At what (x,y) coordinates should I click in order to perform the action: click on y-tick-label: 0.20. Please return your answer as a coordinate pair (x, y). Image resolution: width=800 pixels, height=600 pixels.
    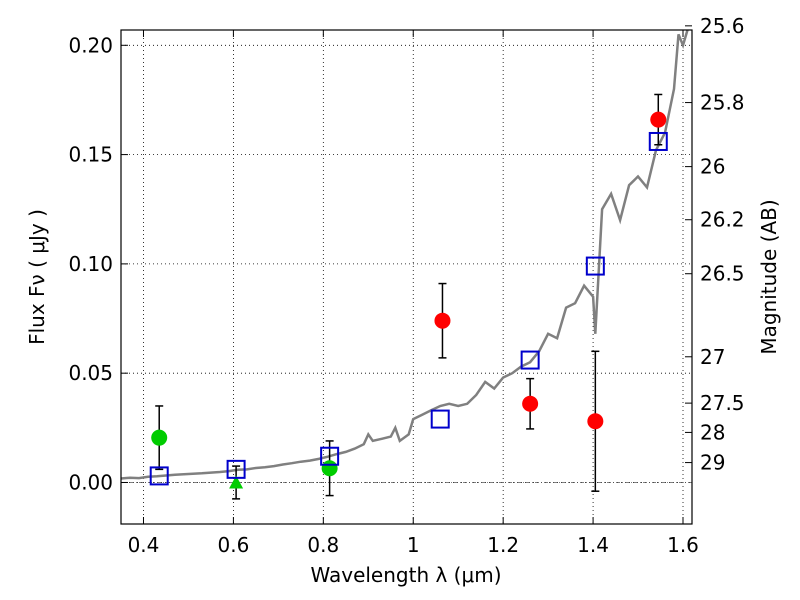
    Looking at the image, I should click on (90, 45).